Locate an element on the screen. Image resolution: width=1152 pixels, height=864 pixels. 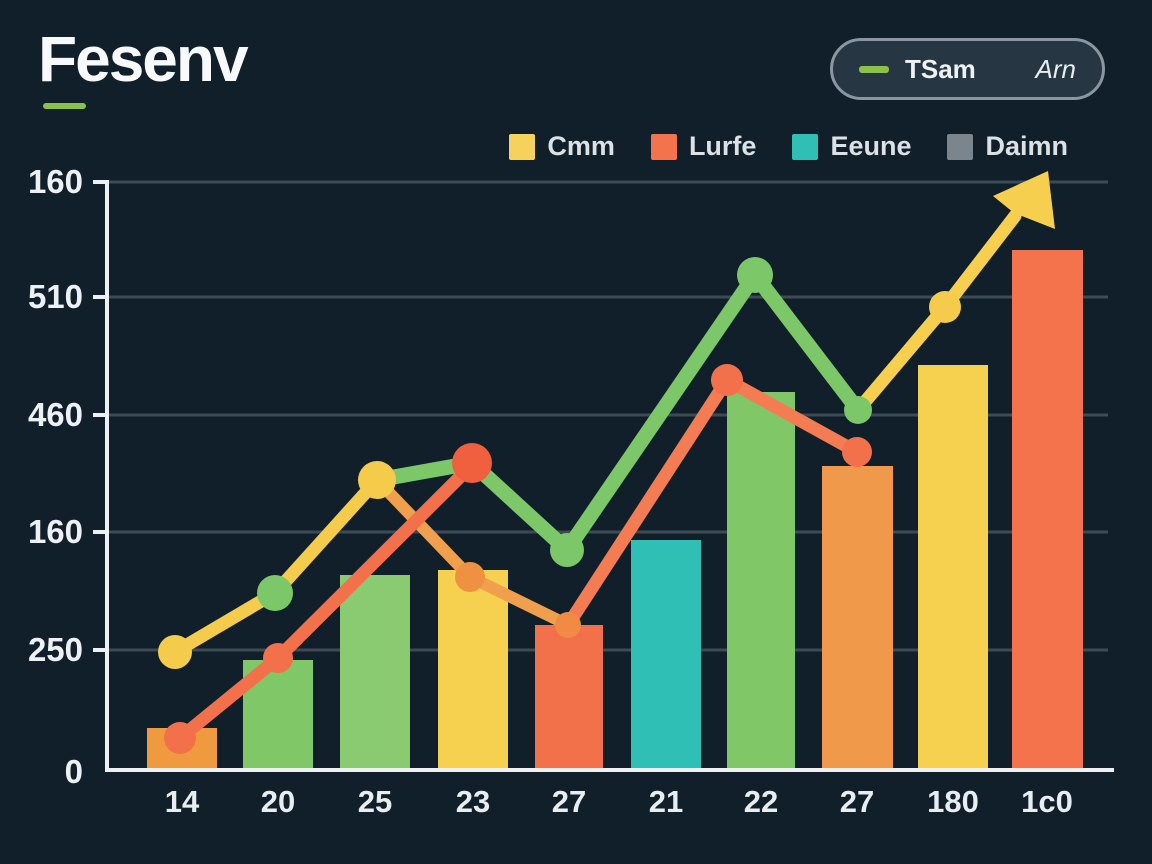
x-axis-label: 180 is located at coordinates (953, 801).